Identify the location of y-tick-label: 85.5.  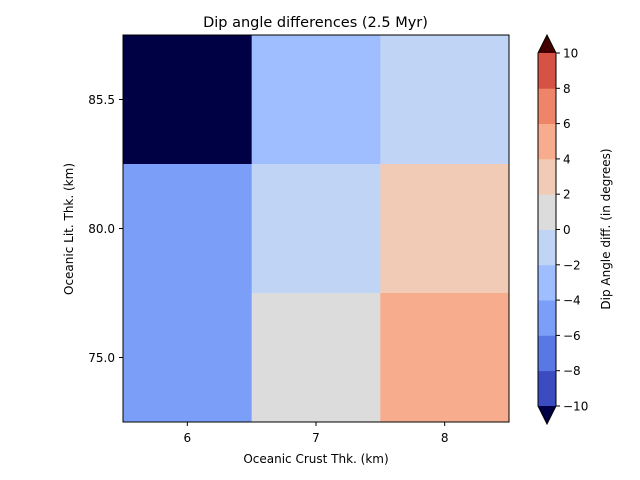
(101, 100).